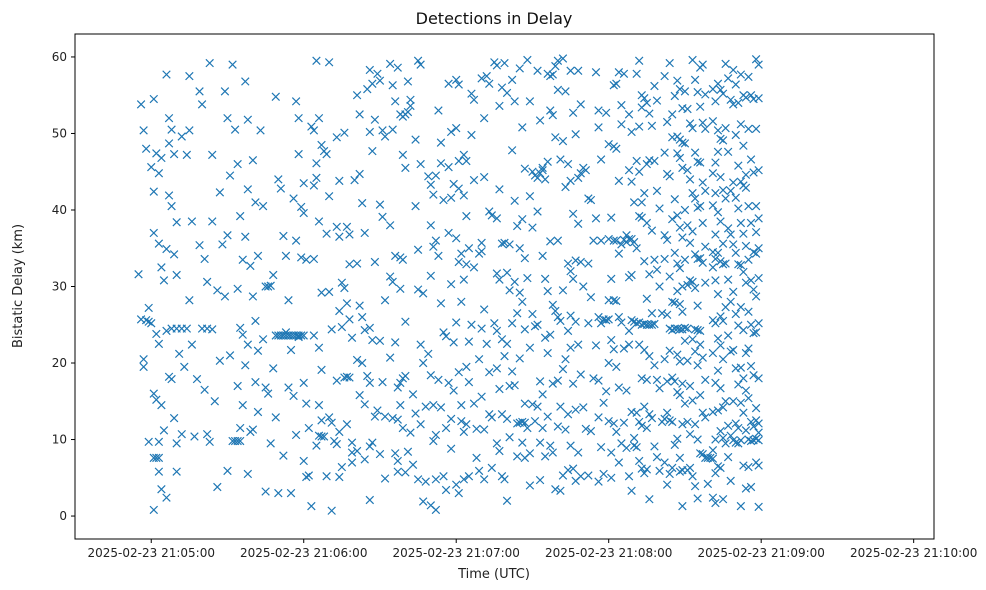  Describe the element at coordinates (59, 57) in the screenshot. I see `y-tick-label: 60` at that location.